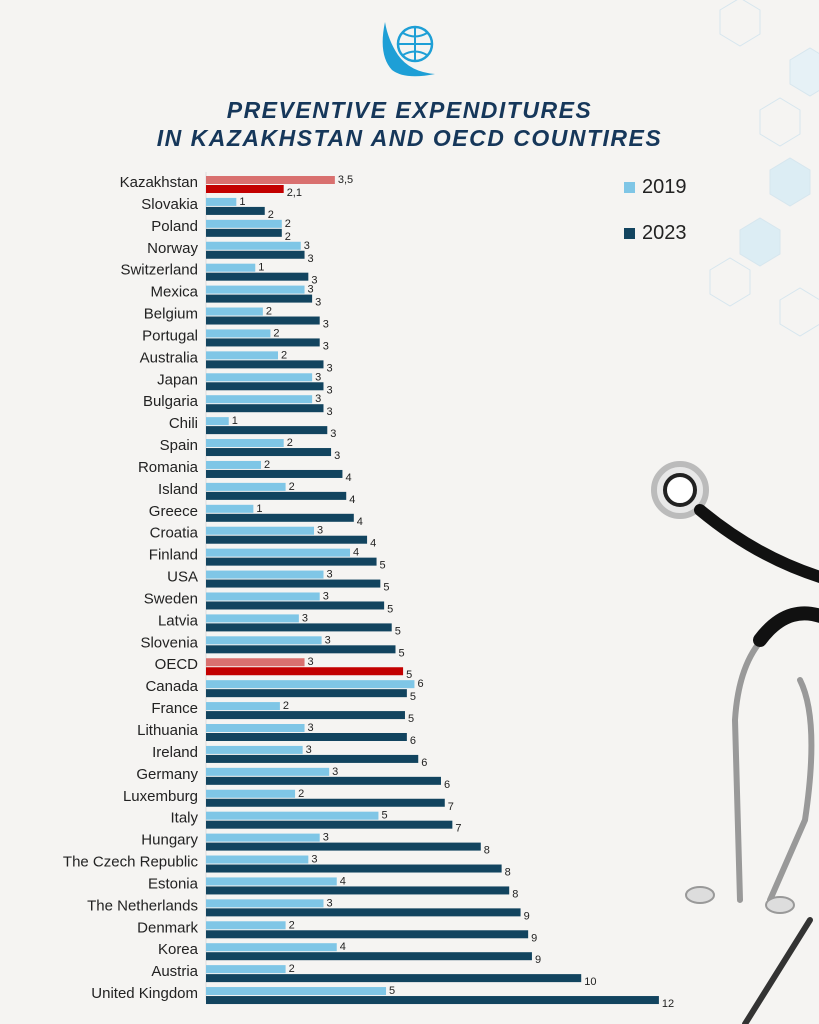 This screenshot has height=1024, width=819. What do you see at coordinates (169, 204) in the screenshot?
I see `category-label: Slovakia` at bounding box center [169, 204].